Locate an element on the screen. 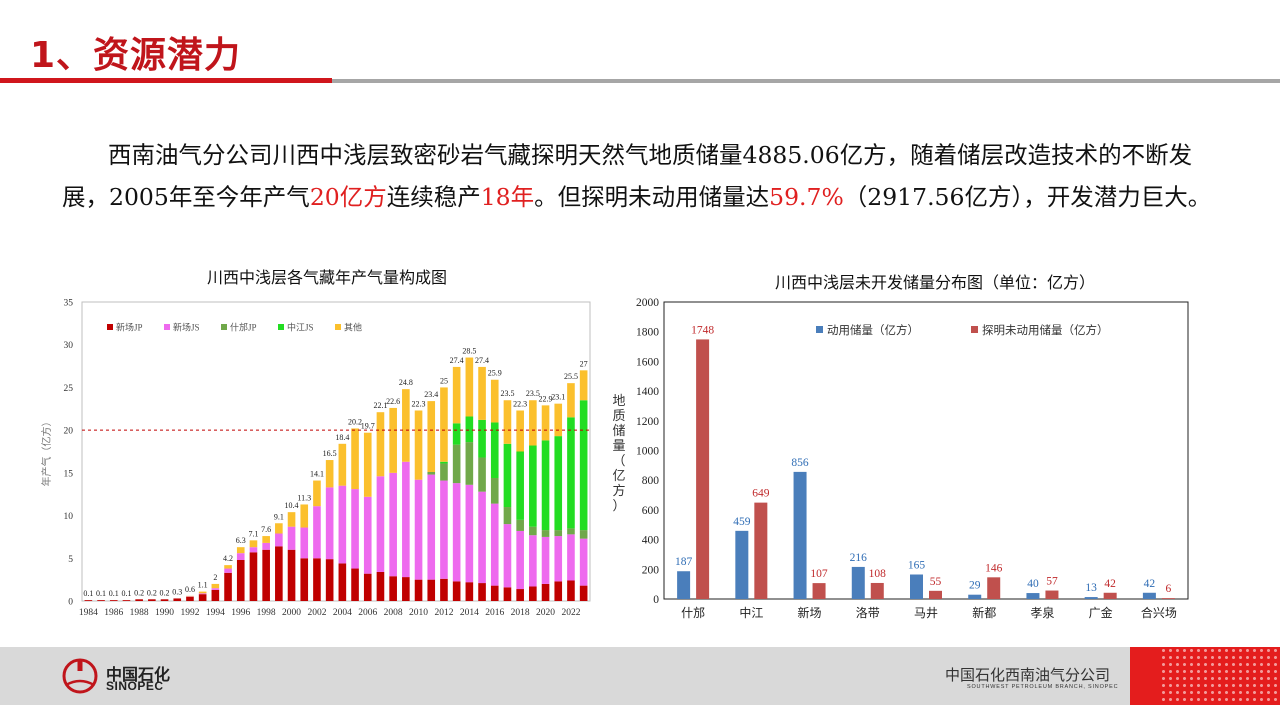 The height and width of the screenshot is (720, 1280). data-label: 42 is located at coordinates (1150, 584).